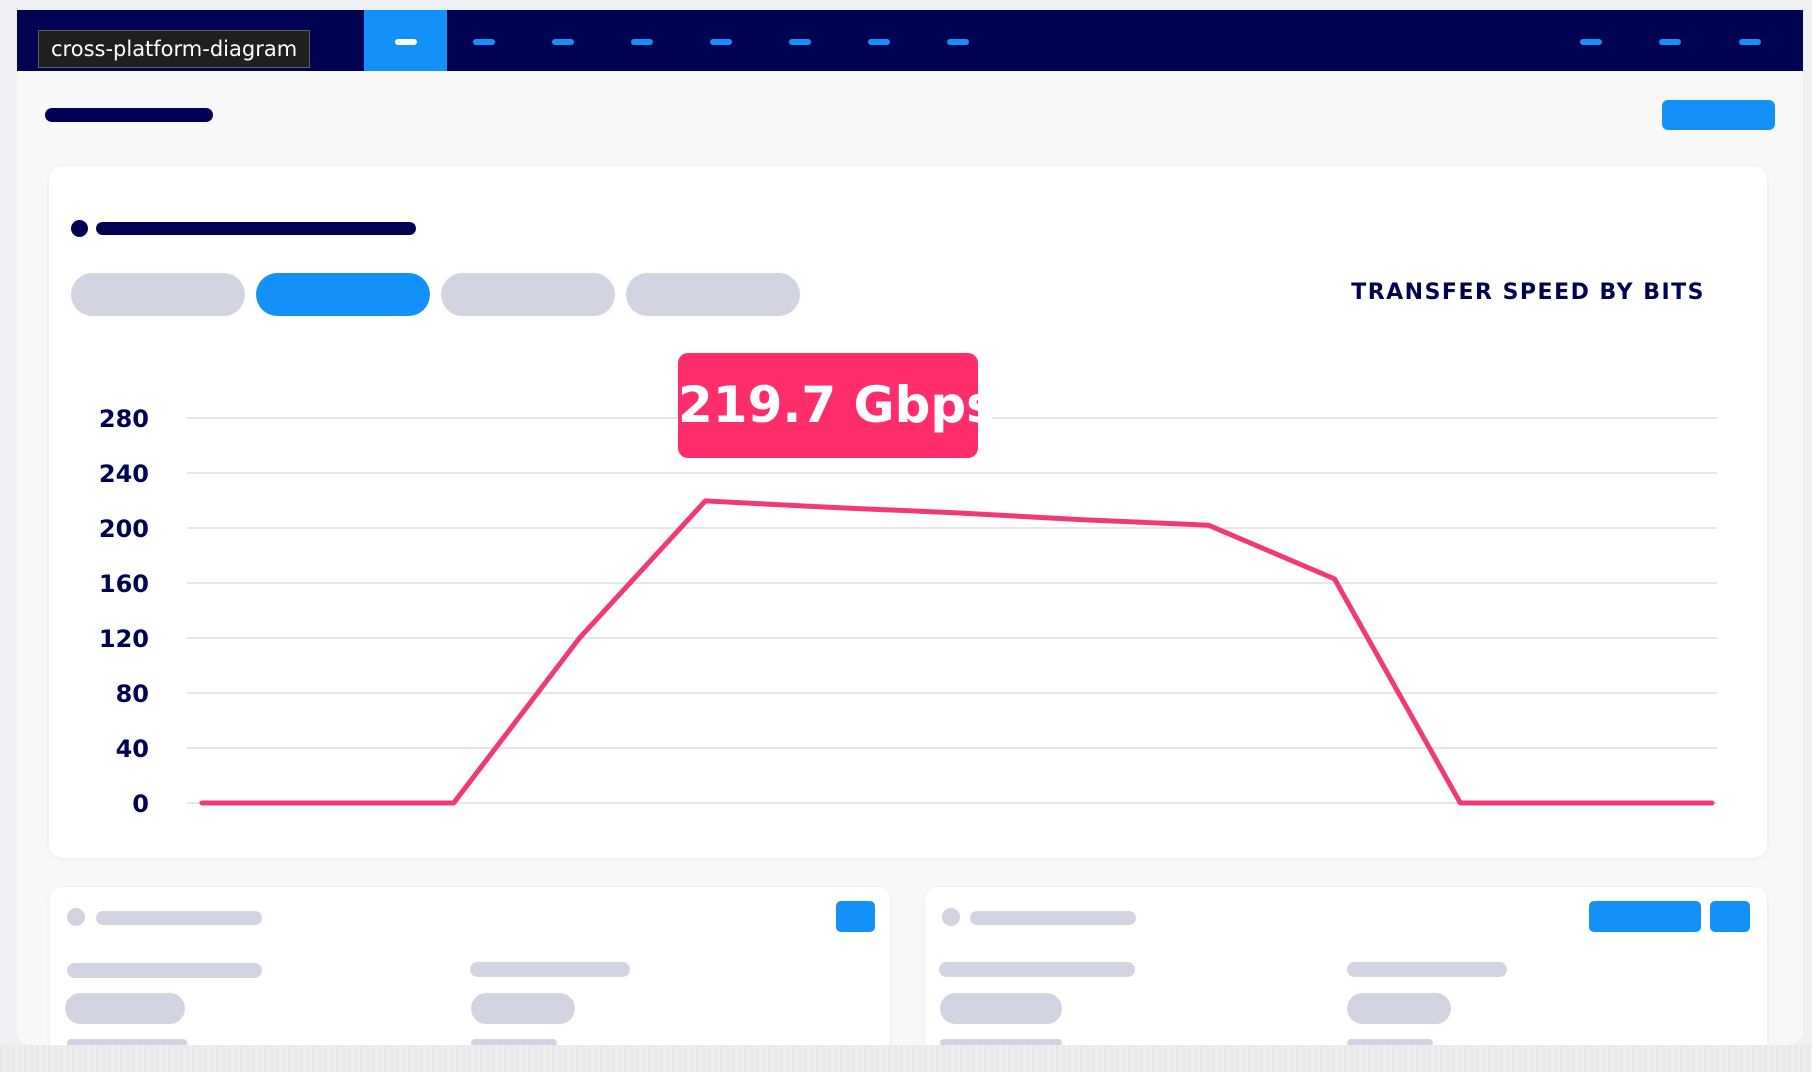  I want to click on value-callout: 219.7 Gbps, so click(837, 405).